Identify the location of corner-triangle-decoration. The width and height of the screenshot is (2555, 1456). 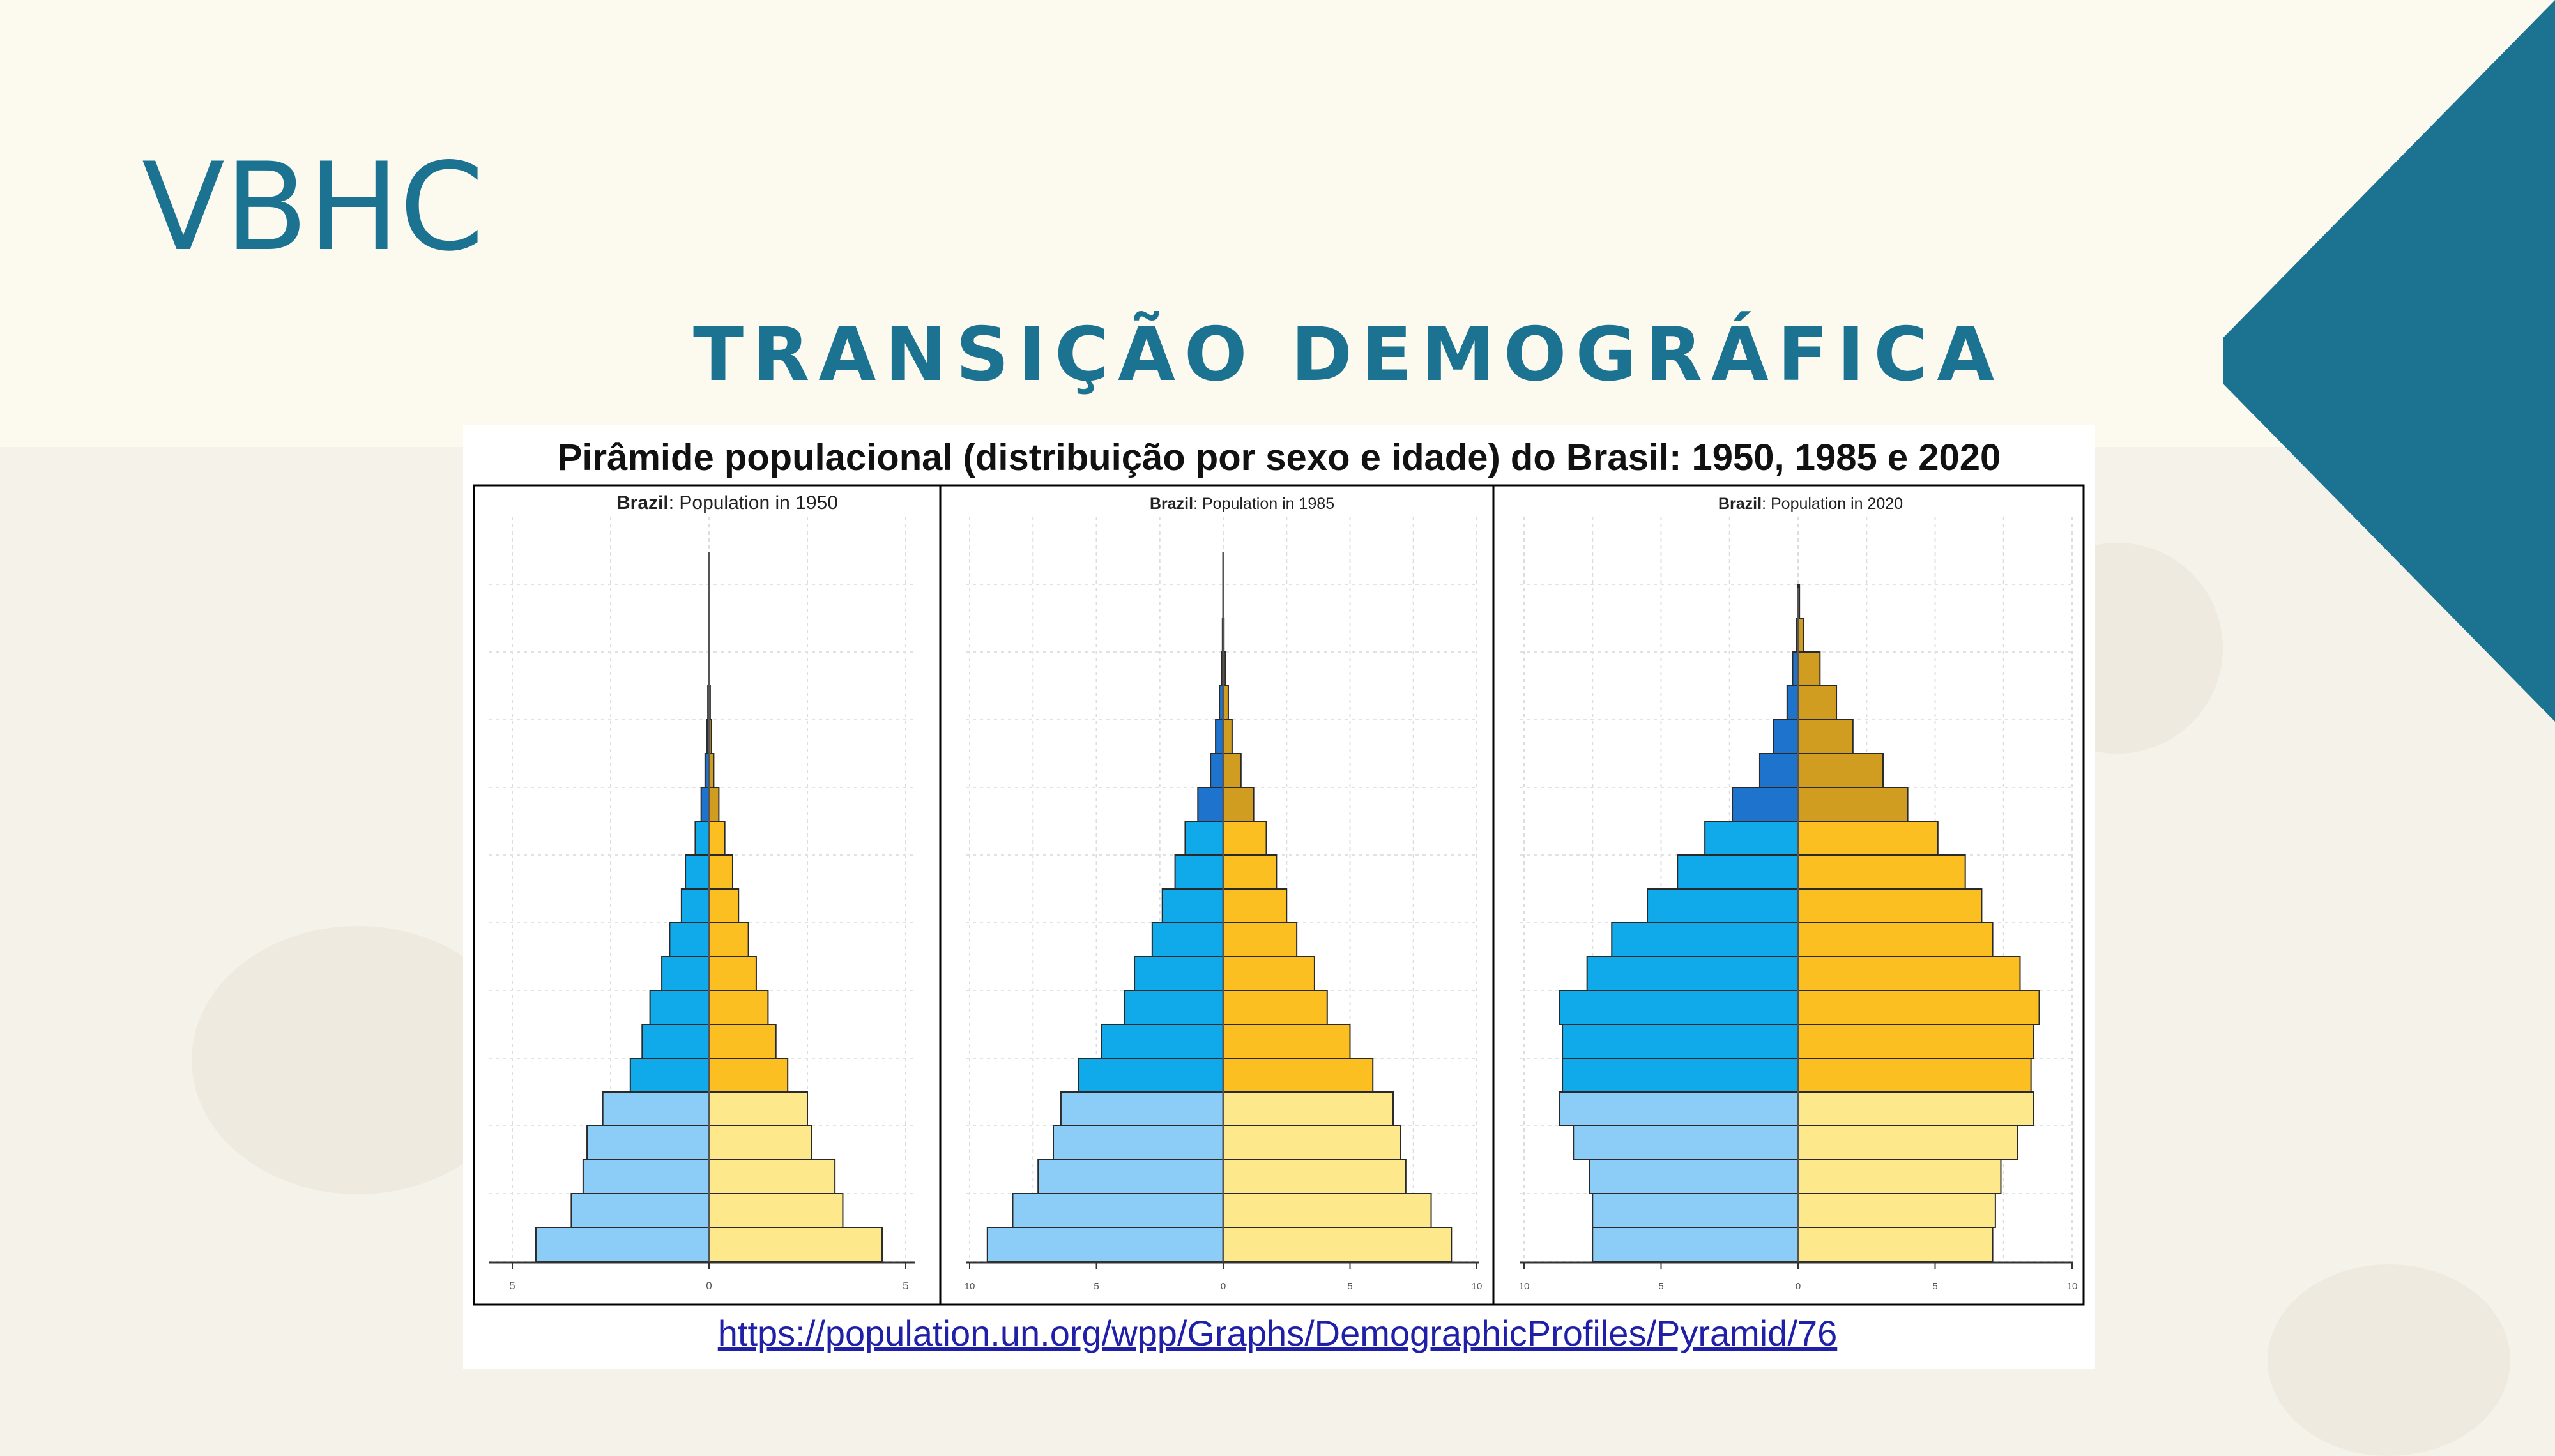
(2389, 361).